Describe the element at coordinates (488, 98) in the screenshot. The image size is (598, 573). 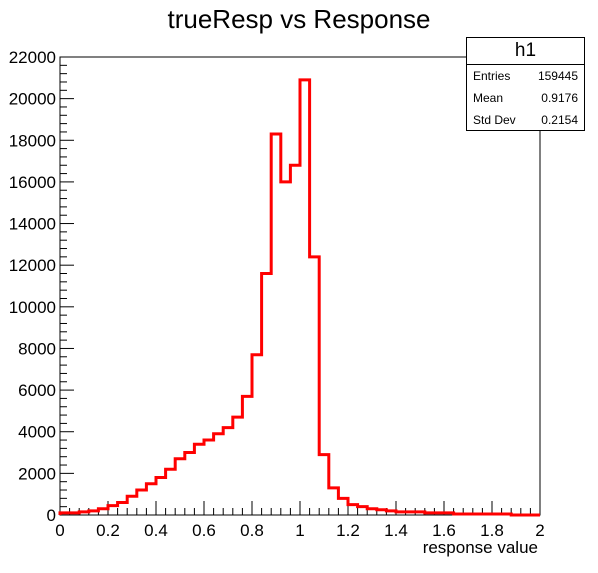
I see `stats-label: Mean` at that location.